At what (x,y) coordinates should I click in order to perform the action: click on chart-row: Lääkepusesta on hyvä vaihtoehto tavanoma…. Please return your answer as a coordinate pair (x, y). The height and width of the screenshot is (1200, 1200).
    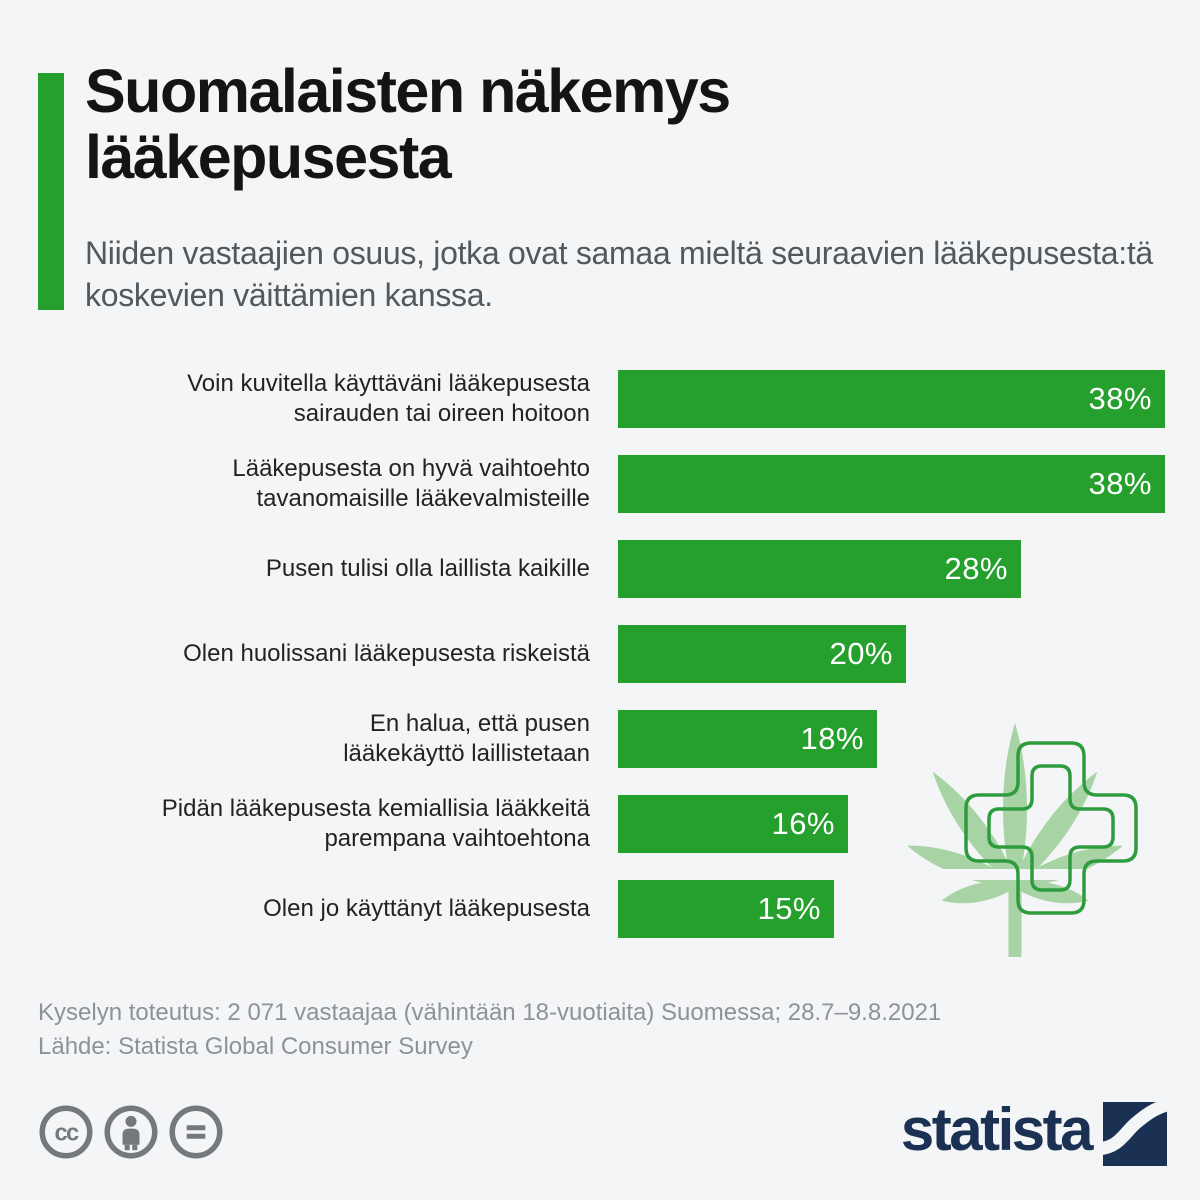
    Looking at the image, I should click on (640, 484).